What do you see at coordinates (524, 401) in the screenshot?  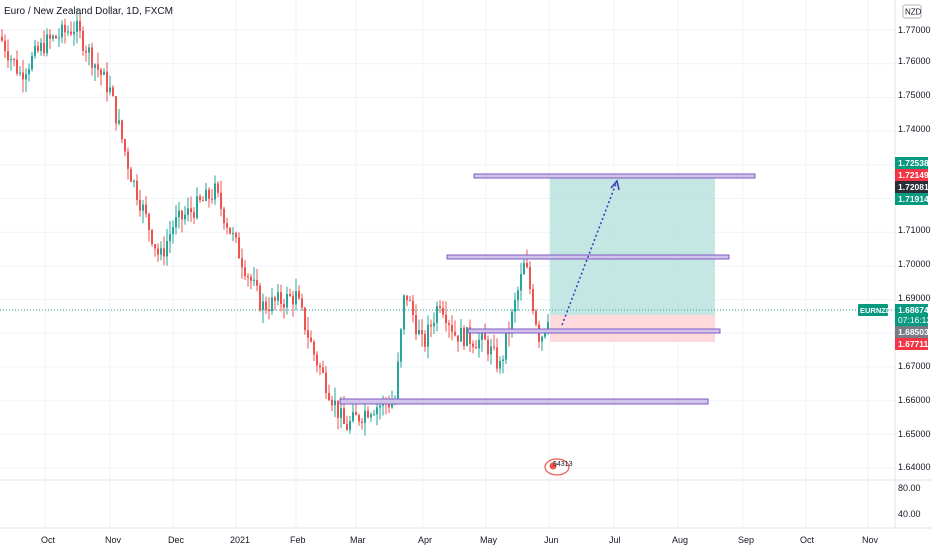 I see `support-zone` at bounding box center [524, 401].